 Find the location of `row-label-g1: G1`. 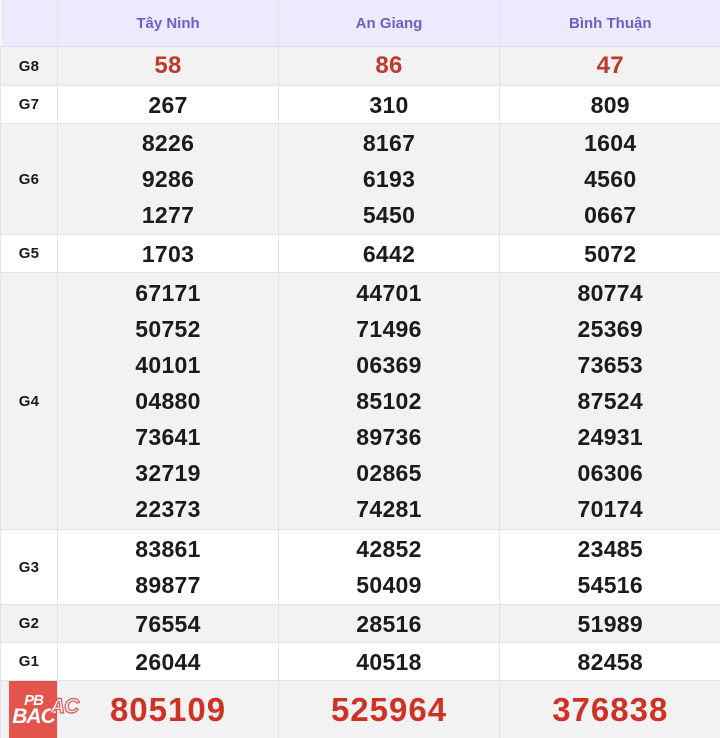

row-label-g1: G1 is located at coordinates (29, 662).